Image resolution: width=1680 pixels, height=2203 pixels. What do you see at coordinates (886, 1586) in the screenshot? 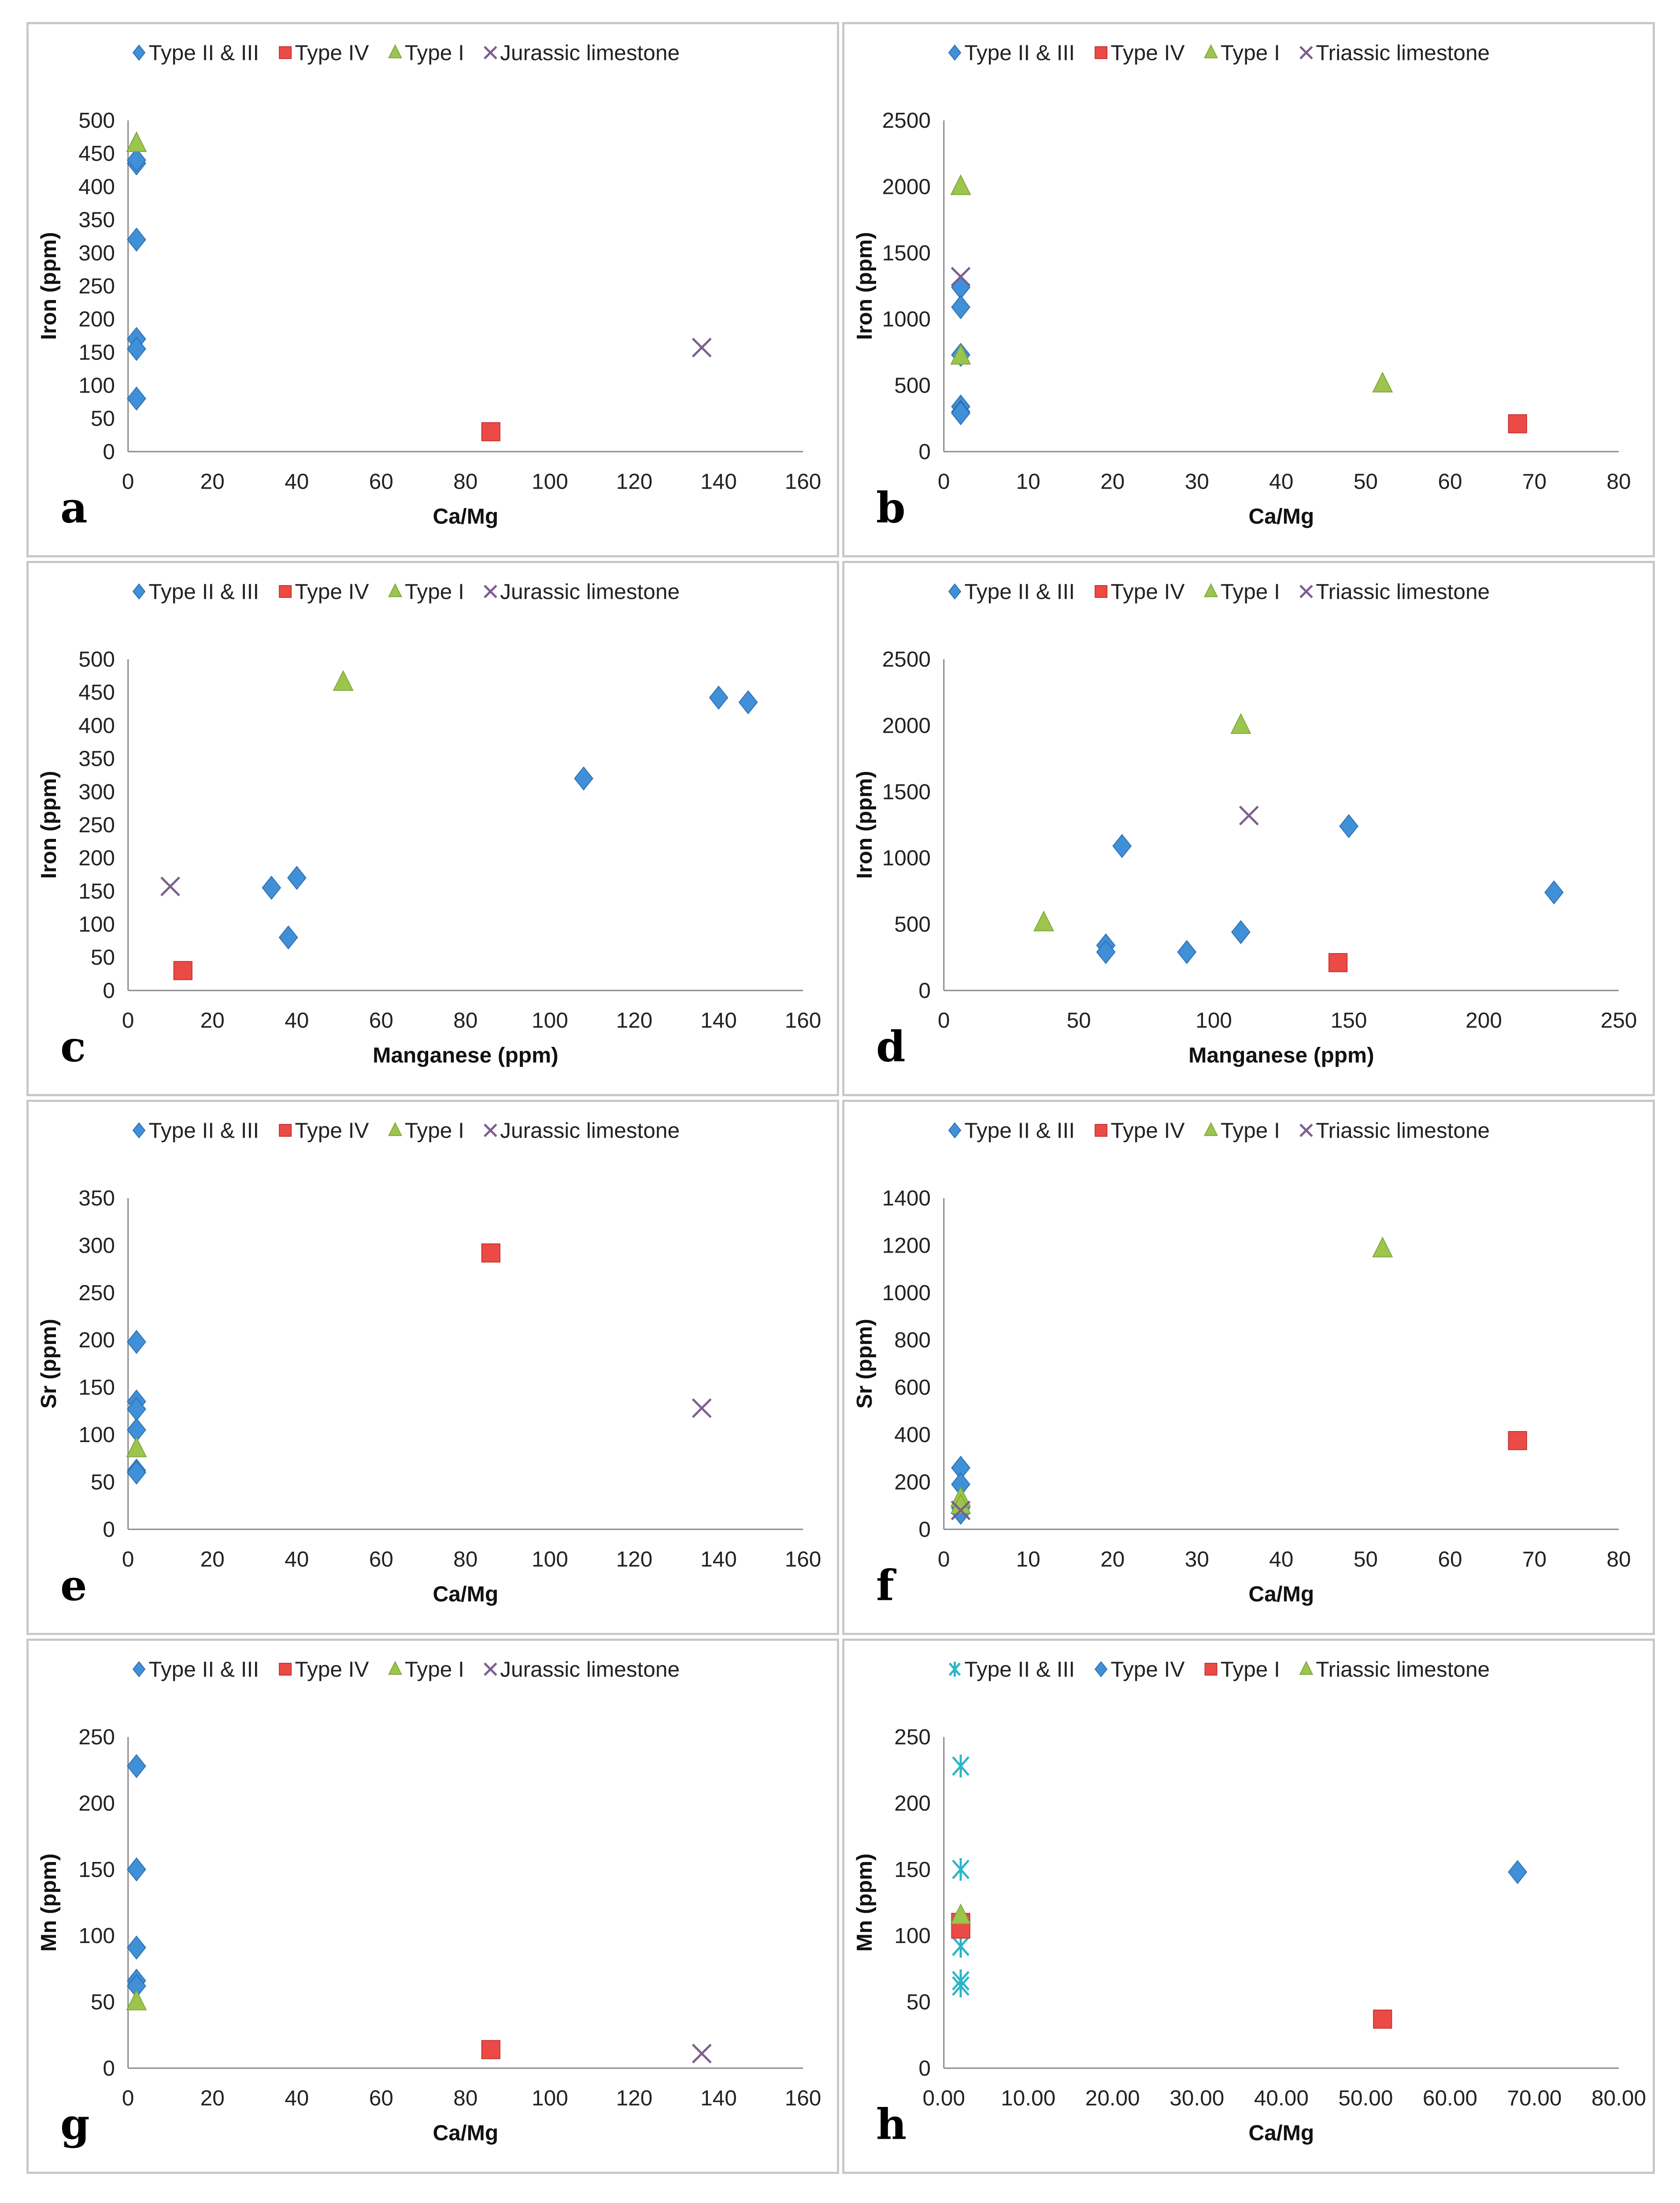
I see `panel-letter: f` at bounding box center [886, 1586].